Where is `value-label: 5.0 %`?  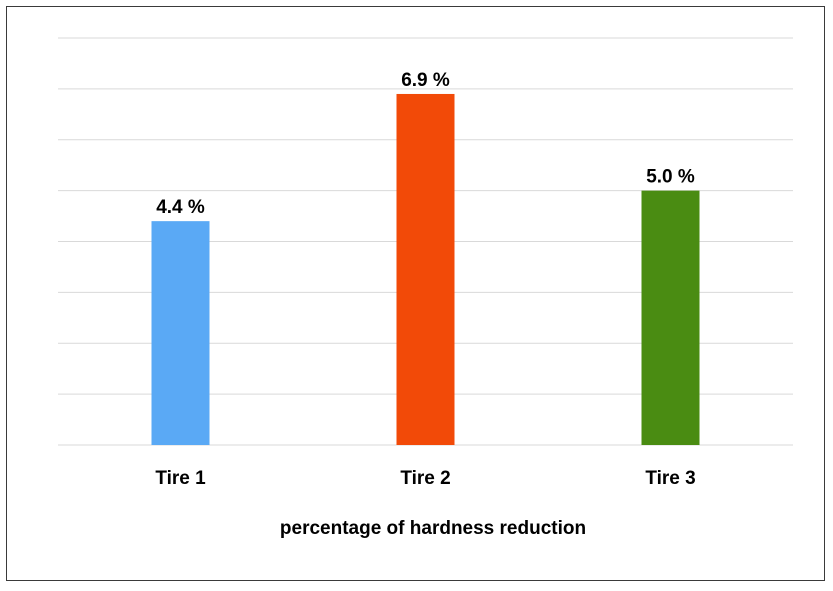 value-label: 5.0 % is located at coordinates (670, 177).